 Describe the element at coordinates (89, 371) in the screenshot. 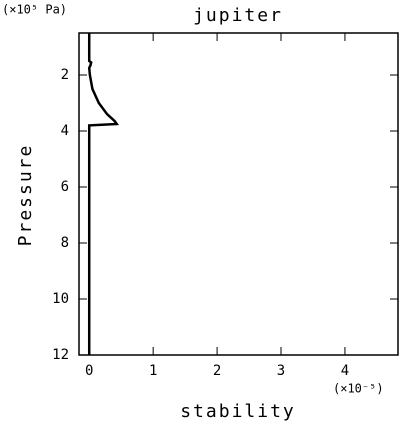

I see `x-tick-label: 0` at that location.